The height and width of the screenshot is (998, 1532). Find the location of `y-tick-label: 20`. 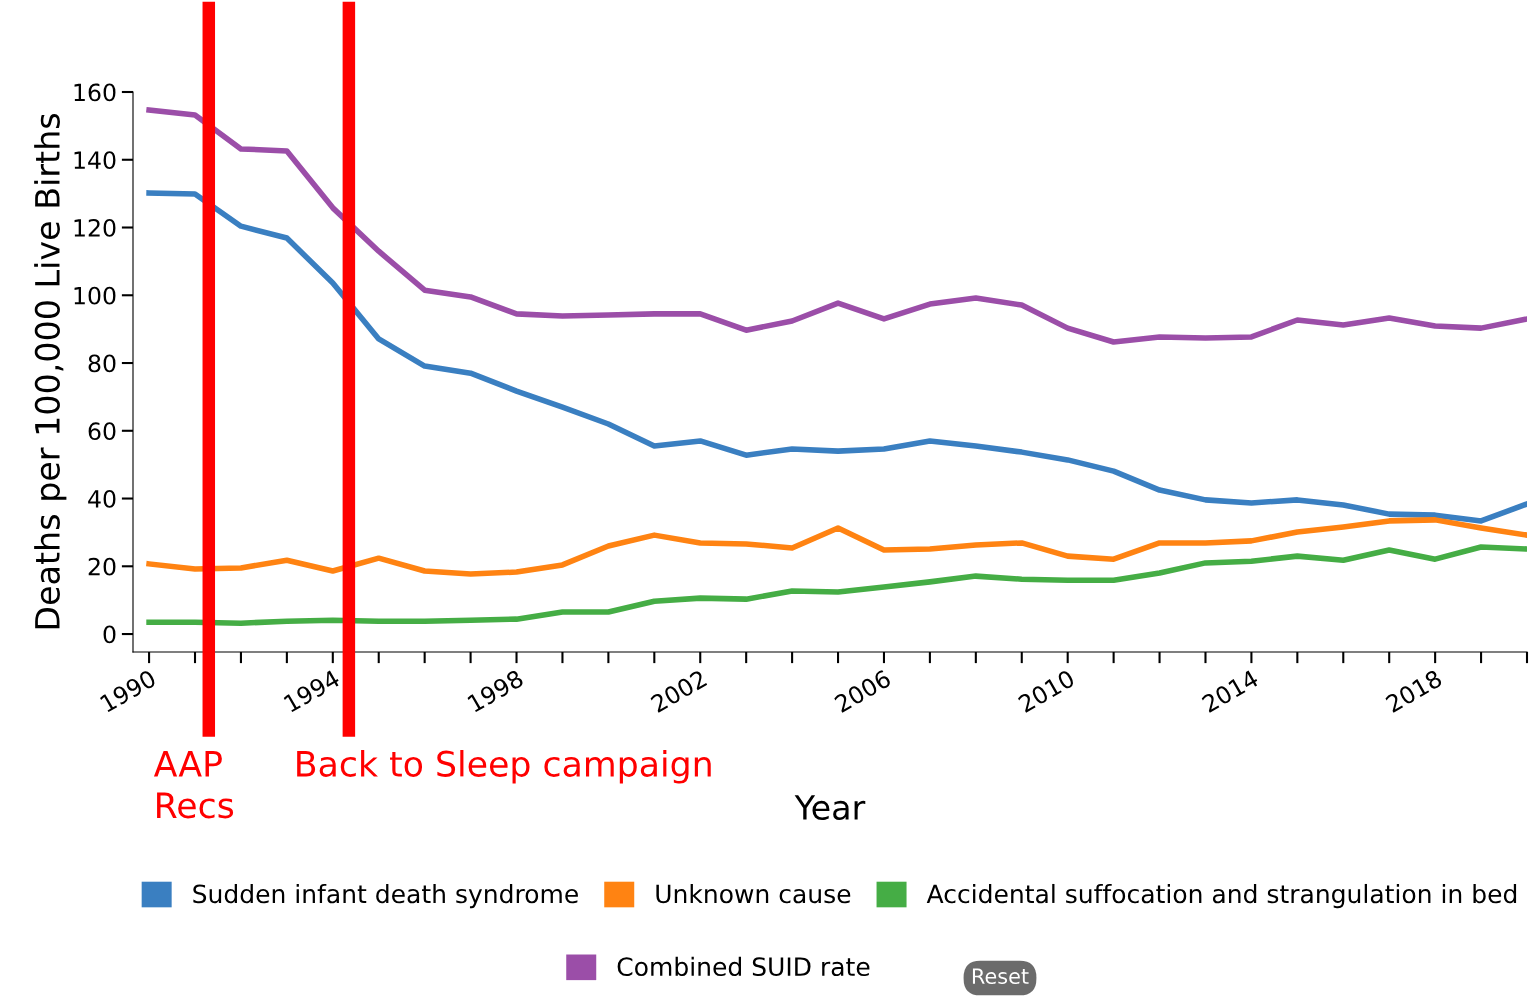

y-tick-label: 20 is located at coordinates (102, 566).